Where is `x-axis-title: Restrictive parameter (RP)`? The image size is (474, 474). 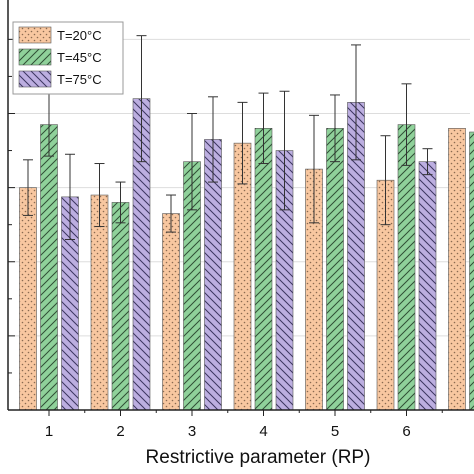 x-axis-title: Restrictive parameter (RP) is located at coordinates (258, 457).